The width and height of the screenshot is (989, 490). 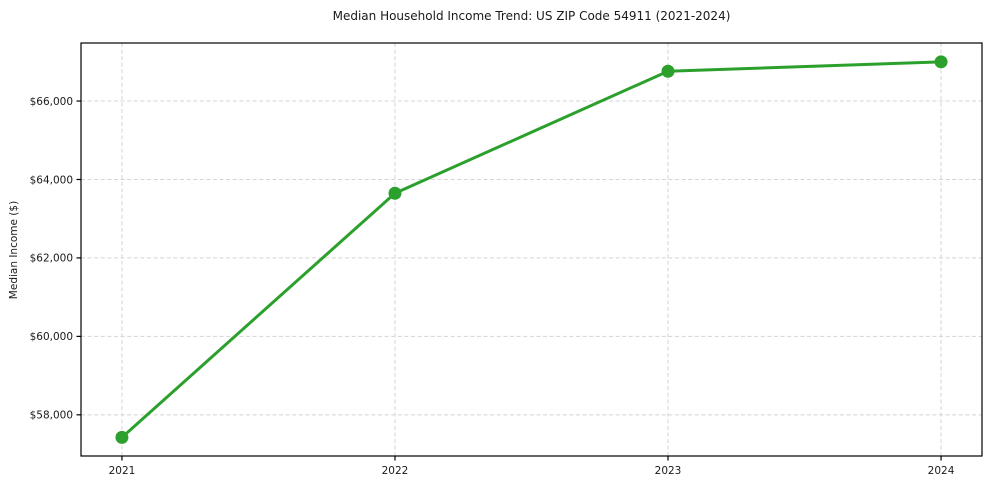 What do you see at coordinates (668, 471) in the screenshot?
I see `x-tick-label: 2023` at bounding box center [668, 471].